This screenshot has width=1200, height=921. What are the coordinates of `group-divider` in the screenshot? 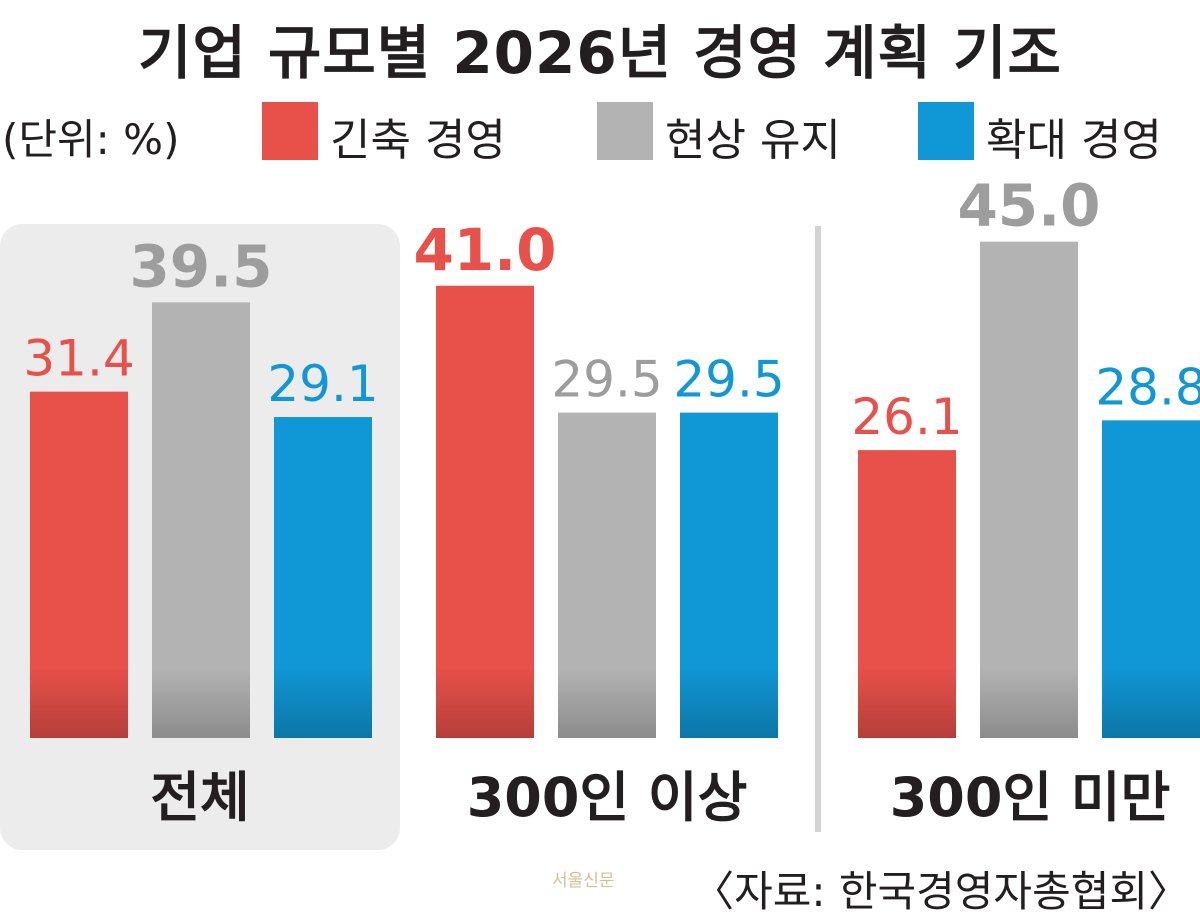 It's located at (818, 529).